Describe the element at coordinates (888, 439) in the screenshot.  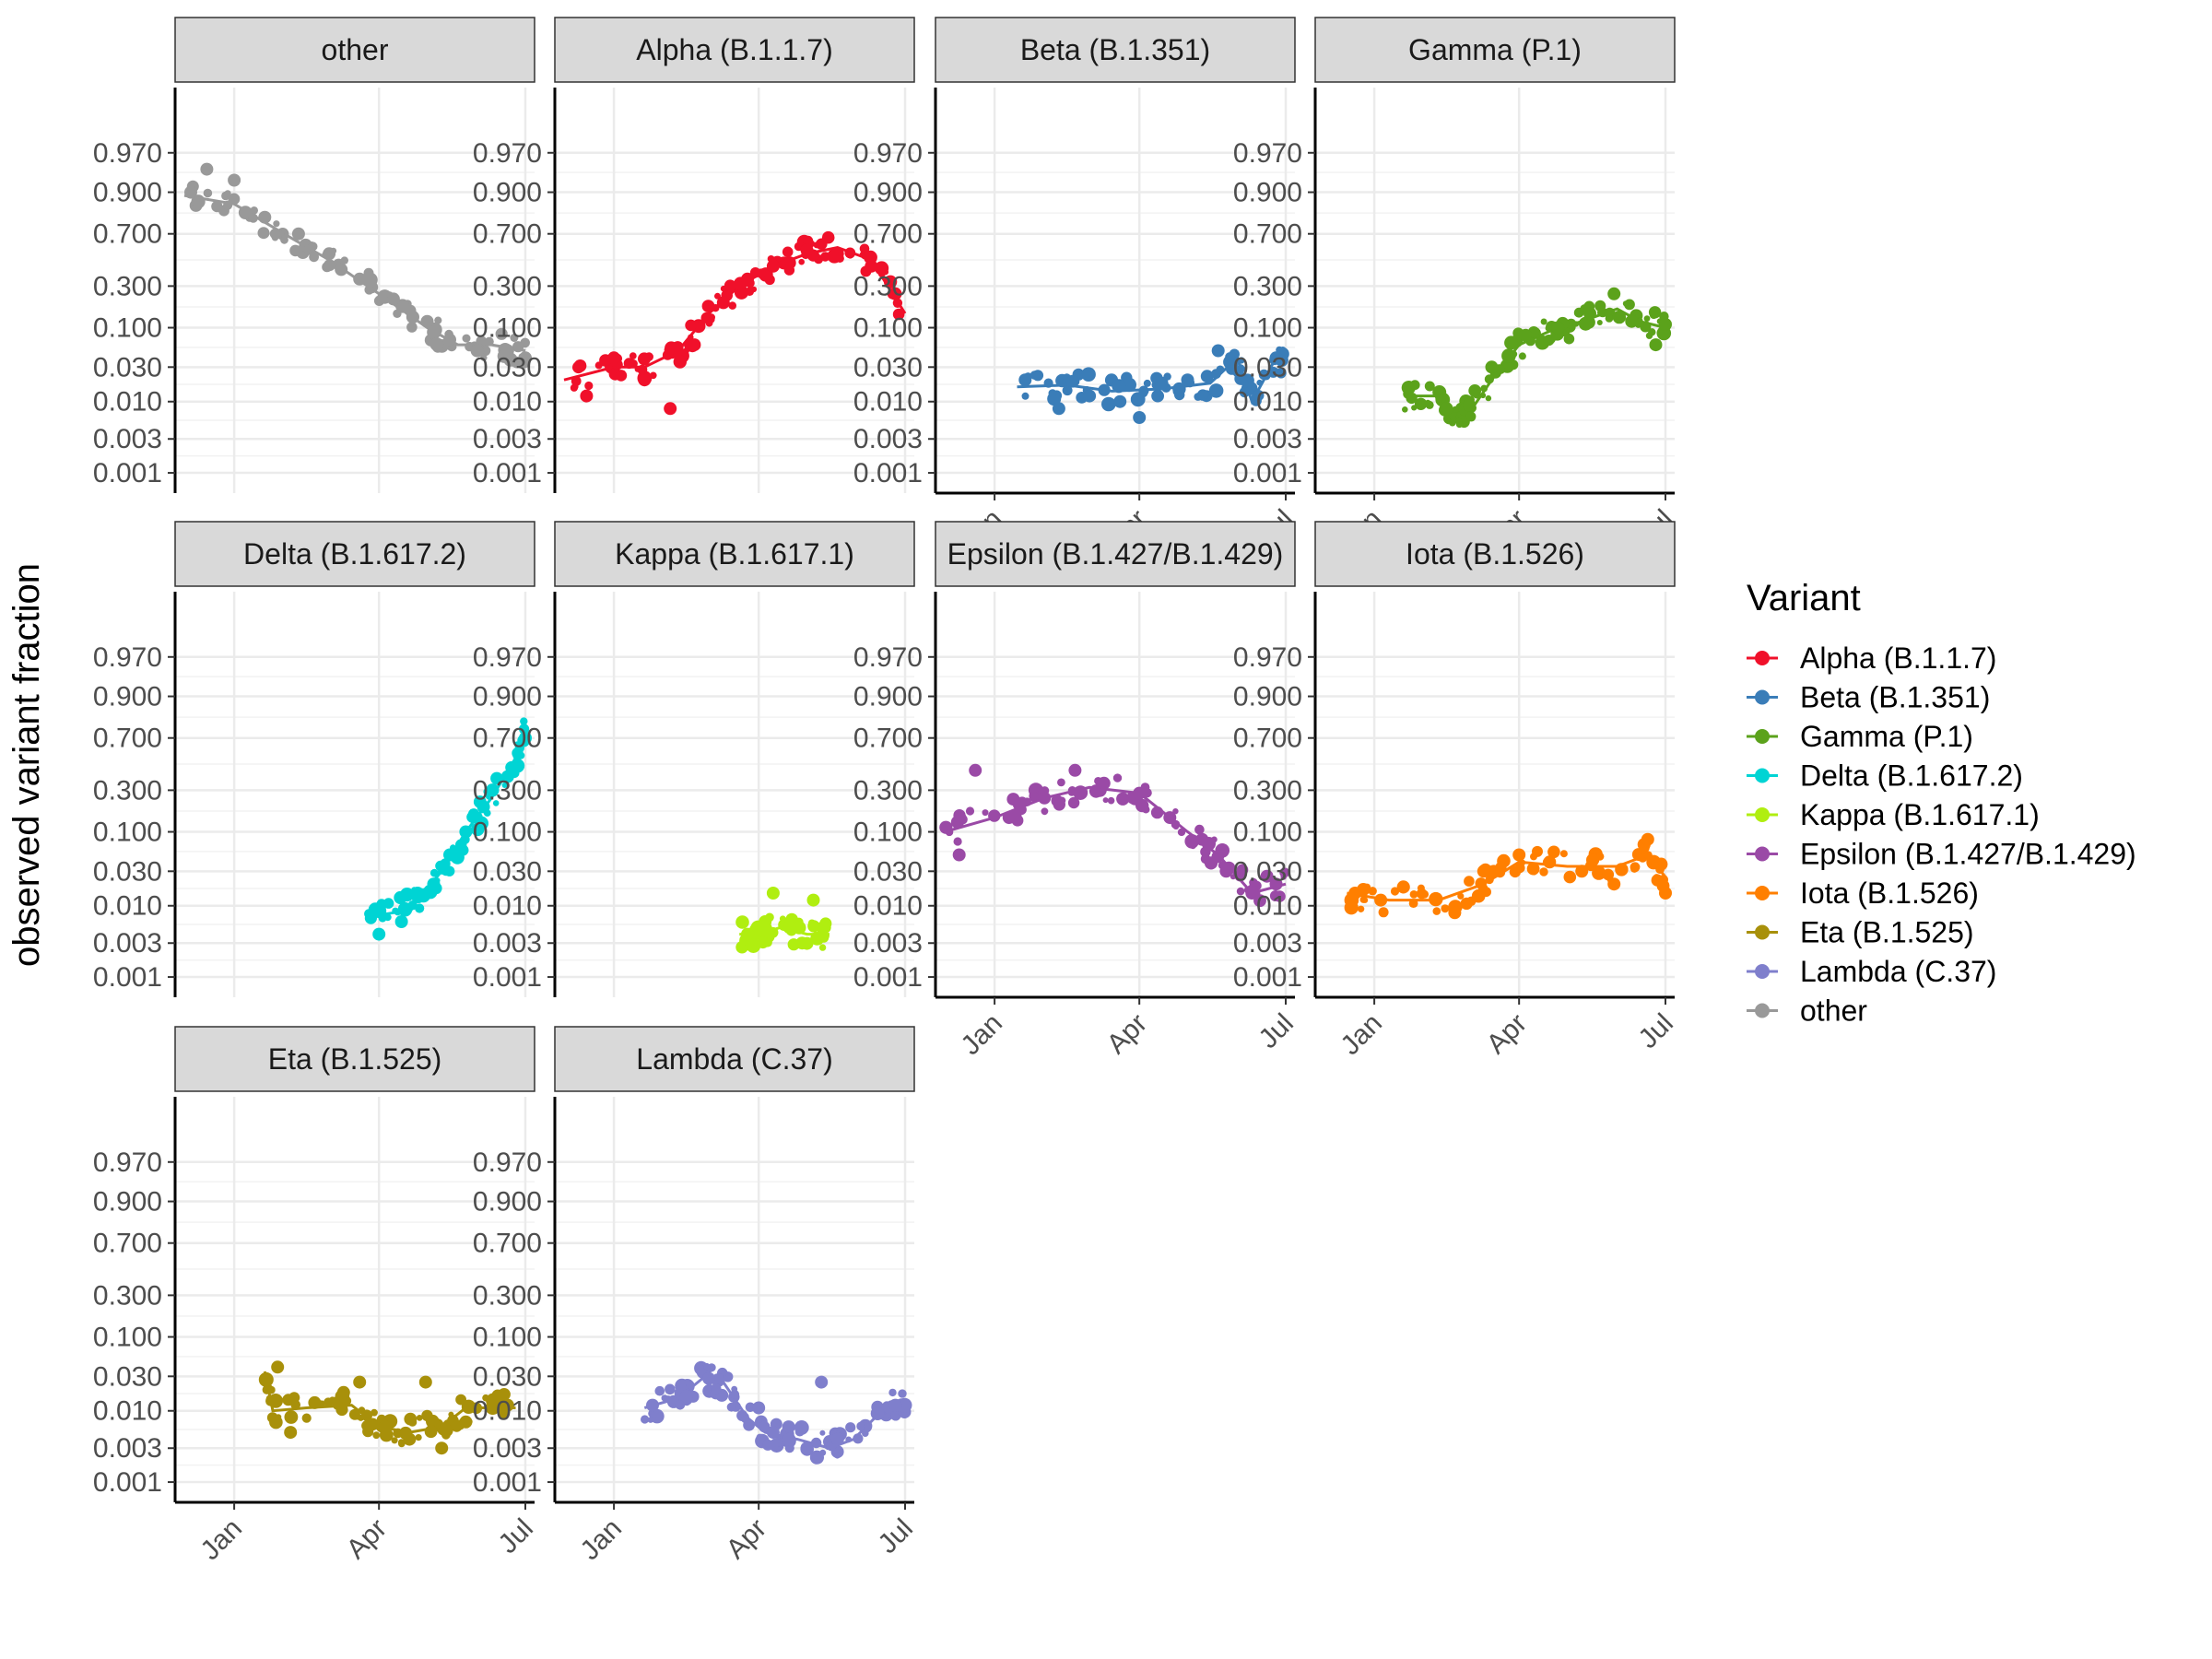
I see `y-tick-label: 0.003` at that location.